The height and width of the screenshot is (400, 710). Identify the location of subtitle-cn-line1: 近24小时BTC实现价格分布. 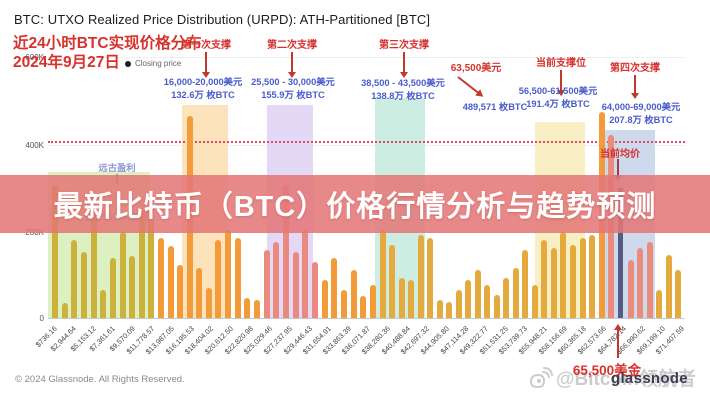
(107, 43).